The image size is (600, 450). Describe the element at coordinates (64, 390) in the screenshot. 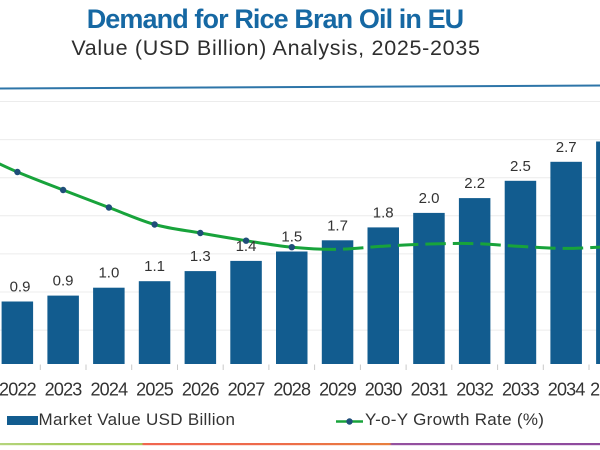

I see `svg-text: 2023` at that location.